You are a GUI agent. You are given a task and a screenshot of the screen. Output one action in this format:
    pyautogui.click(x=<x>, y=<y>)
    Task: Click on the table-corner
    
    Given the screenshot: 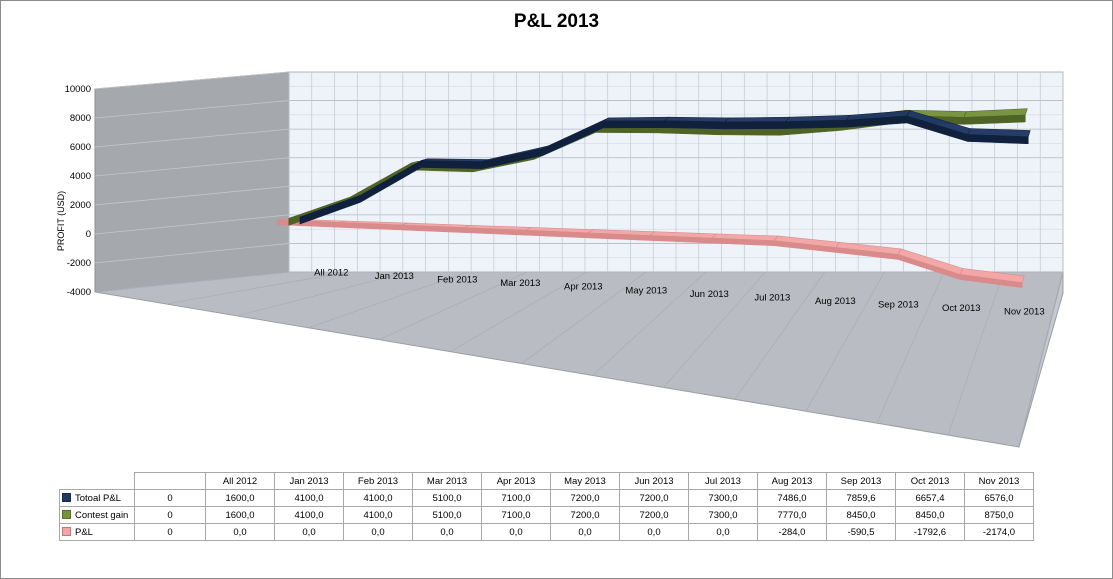 What is the action you would take?
    pyautogui.click(x=97, y=481)
    